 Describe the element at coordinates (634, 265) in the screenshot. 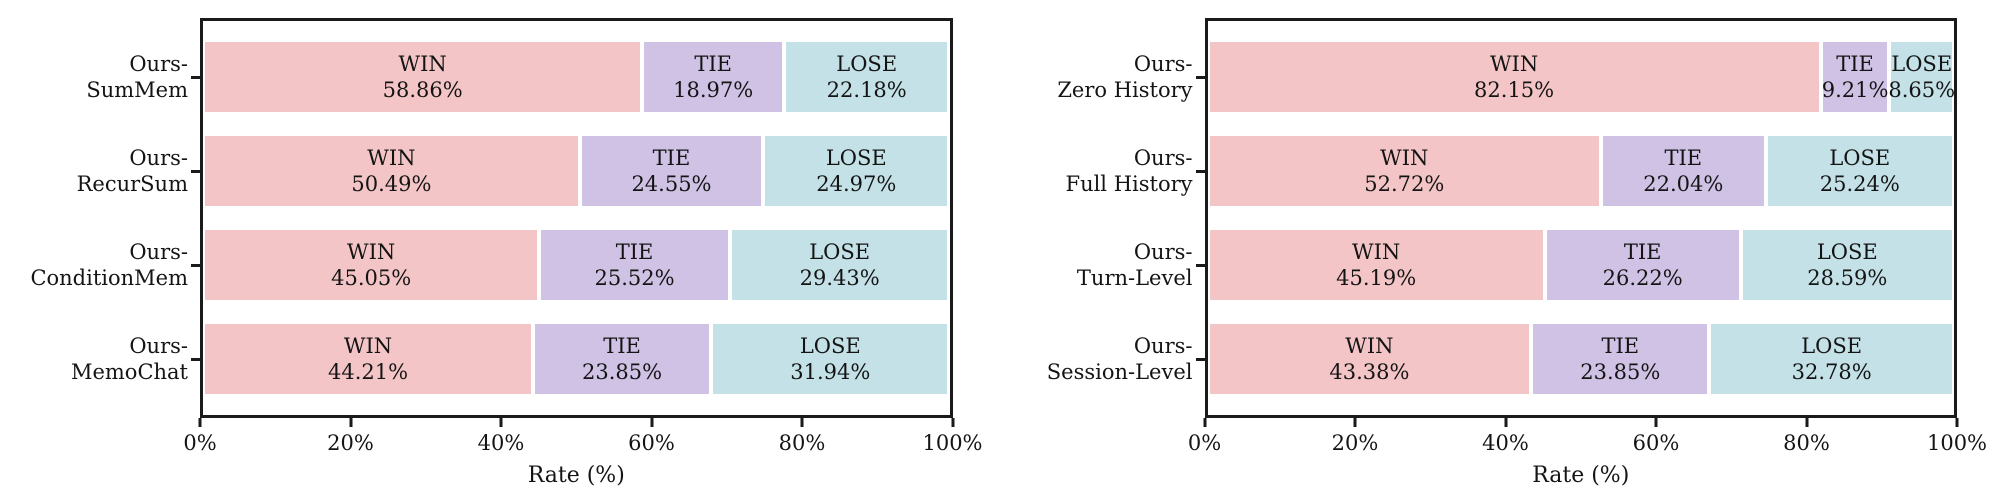

I see `bar-segment-tie: TIE 25.52%` at that location.